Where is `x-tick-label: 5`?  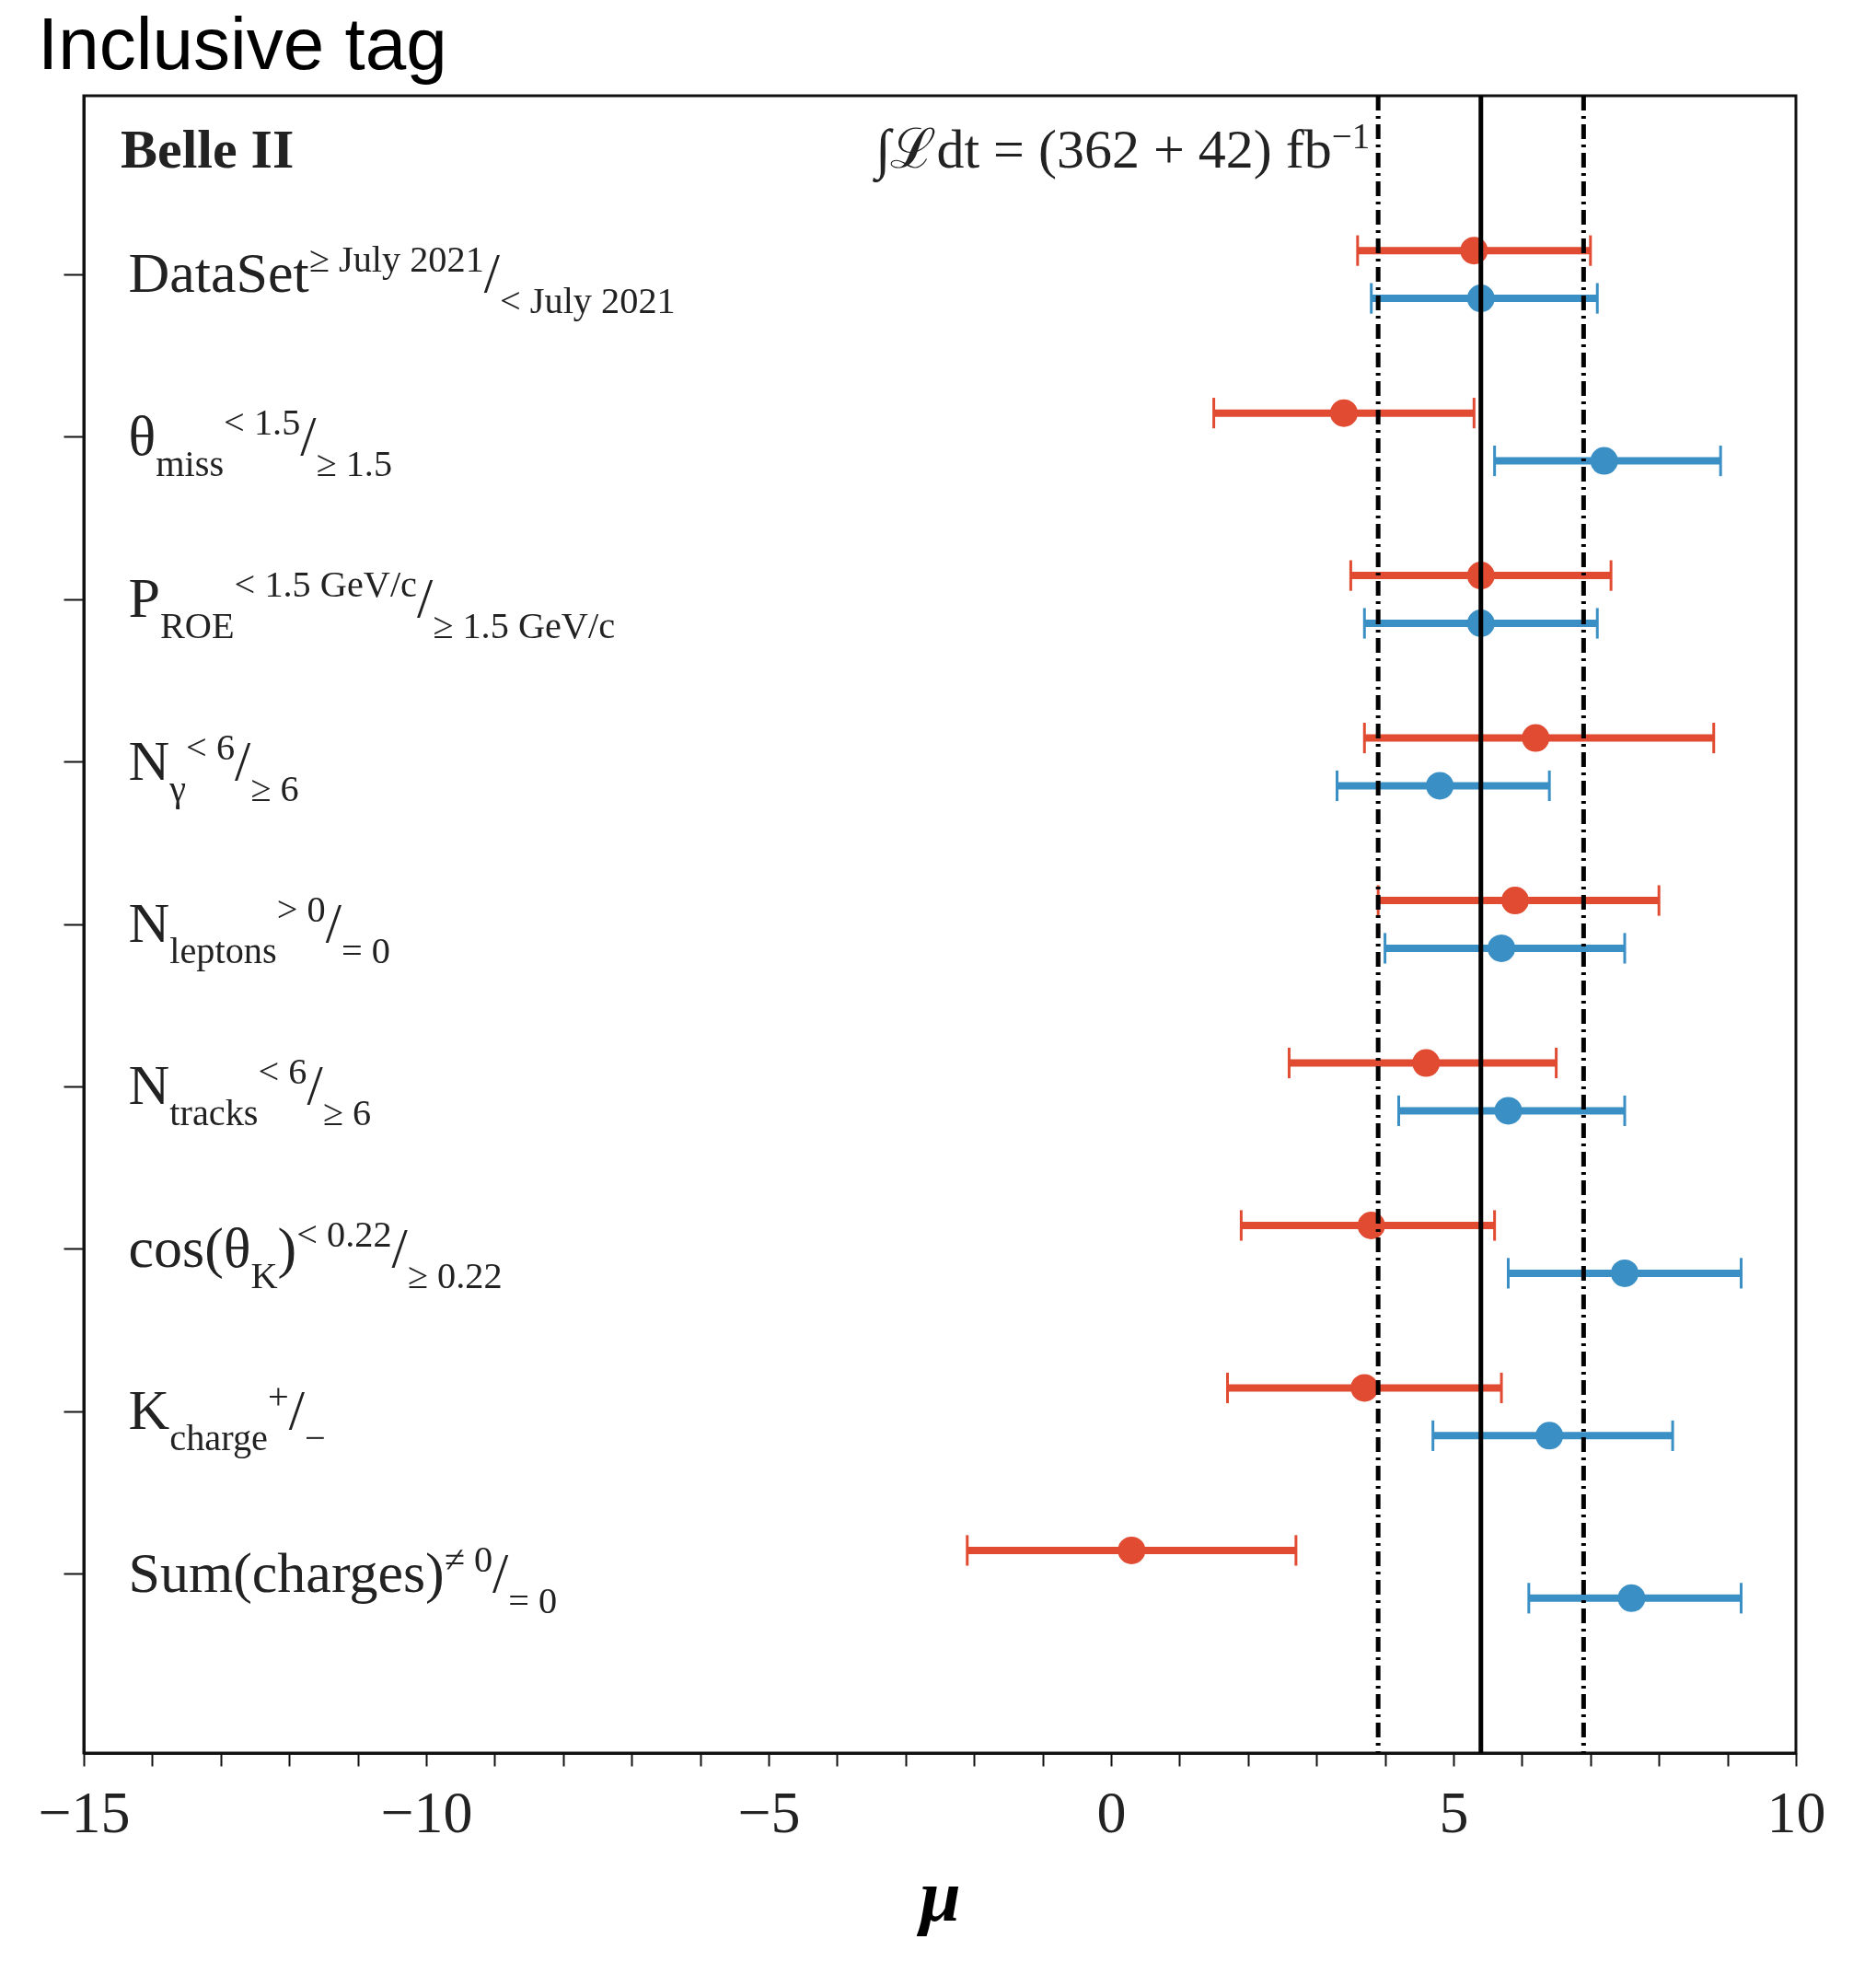
x-tick-label: 5 is located at coordinates (1454, 1812).